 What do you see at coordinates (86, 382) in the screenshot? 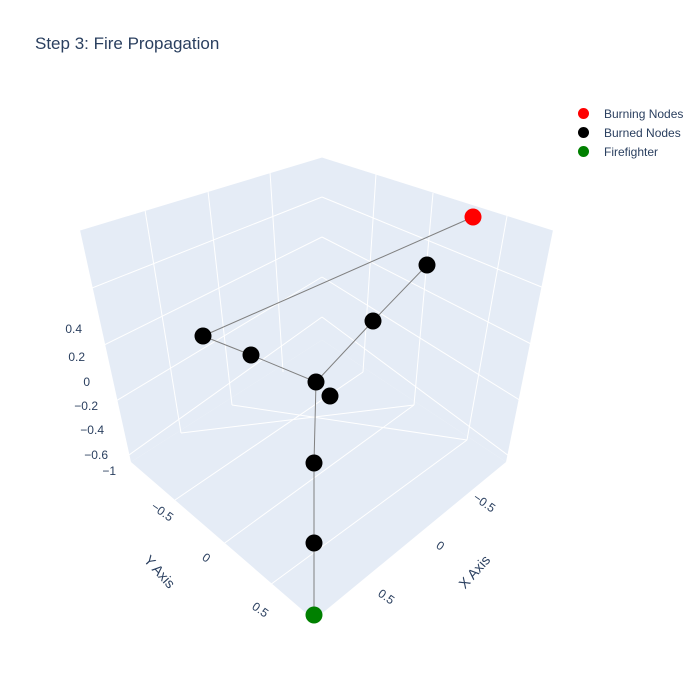
I see `z-tick-label: 0` at bounding box center [86, 382].